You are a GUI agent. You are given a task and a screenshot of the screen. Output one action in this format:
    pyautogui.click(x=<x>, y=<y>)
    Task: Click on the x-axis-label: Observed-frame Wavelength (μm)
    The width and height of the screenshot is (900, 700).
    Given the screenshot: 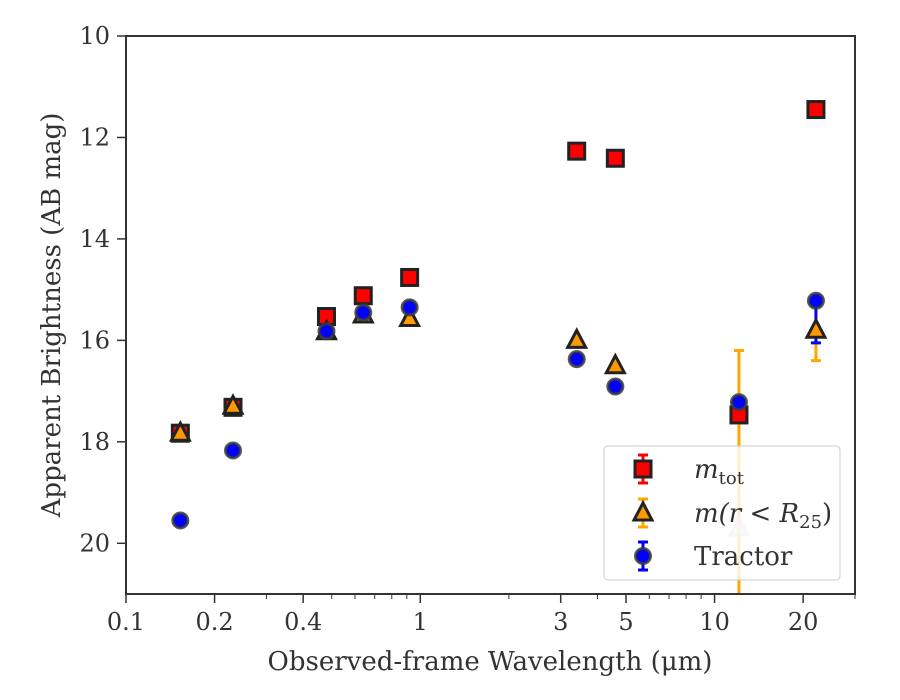 What is the action you would take?
    pyautogui.click(x=490, y=662)
    